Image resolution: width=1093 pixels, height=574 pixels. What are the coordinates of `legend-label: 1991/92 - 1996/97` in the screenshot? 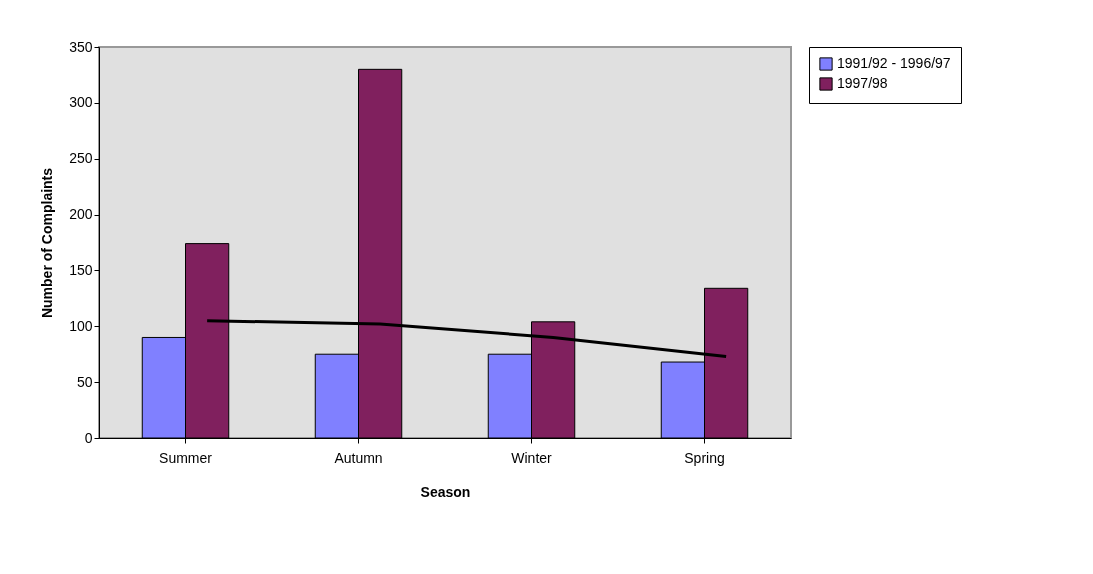 It's located at (894, 63).